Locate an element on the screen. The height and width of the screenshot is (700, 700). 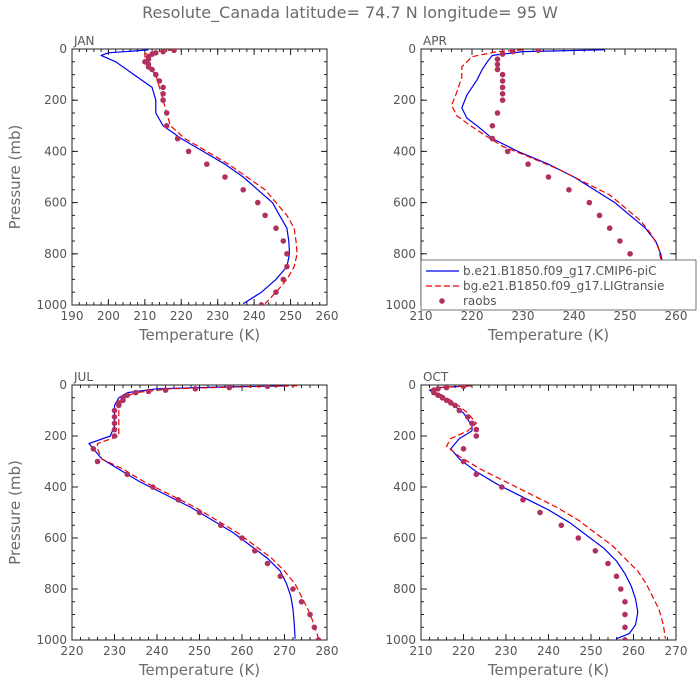
panel-label: OCT is located at coordinates (436, 377).